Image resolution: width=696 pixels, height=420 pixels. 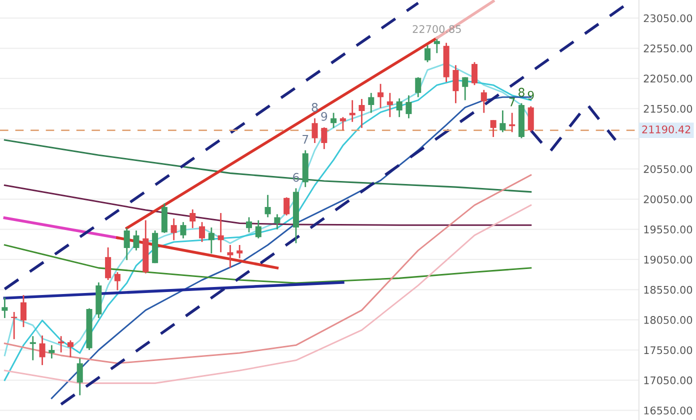 I want to click on y-tick-label: 20050.00, so click(x=668, y=199).